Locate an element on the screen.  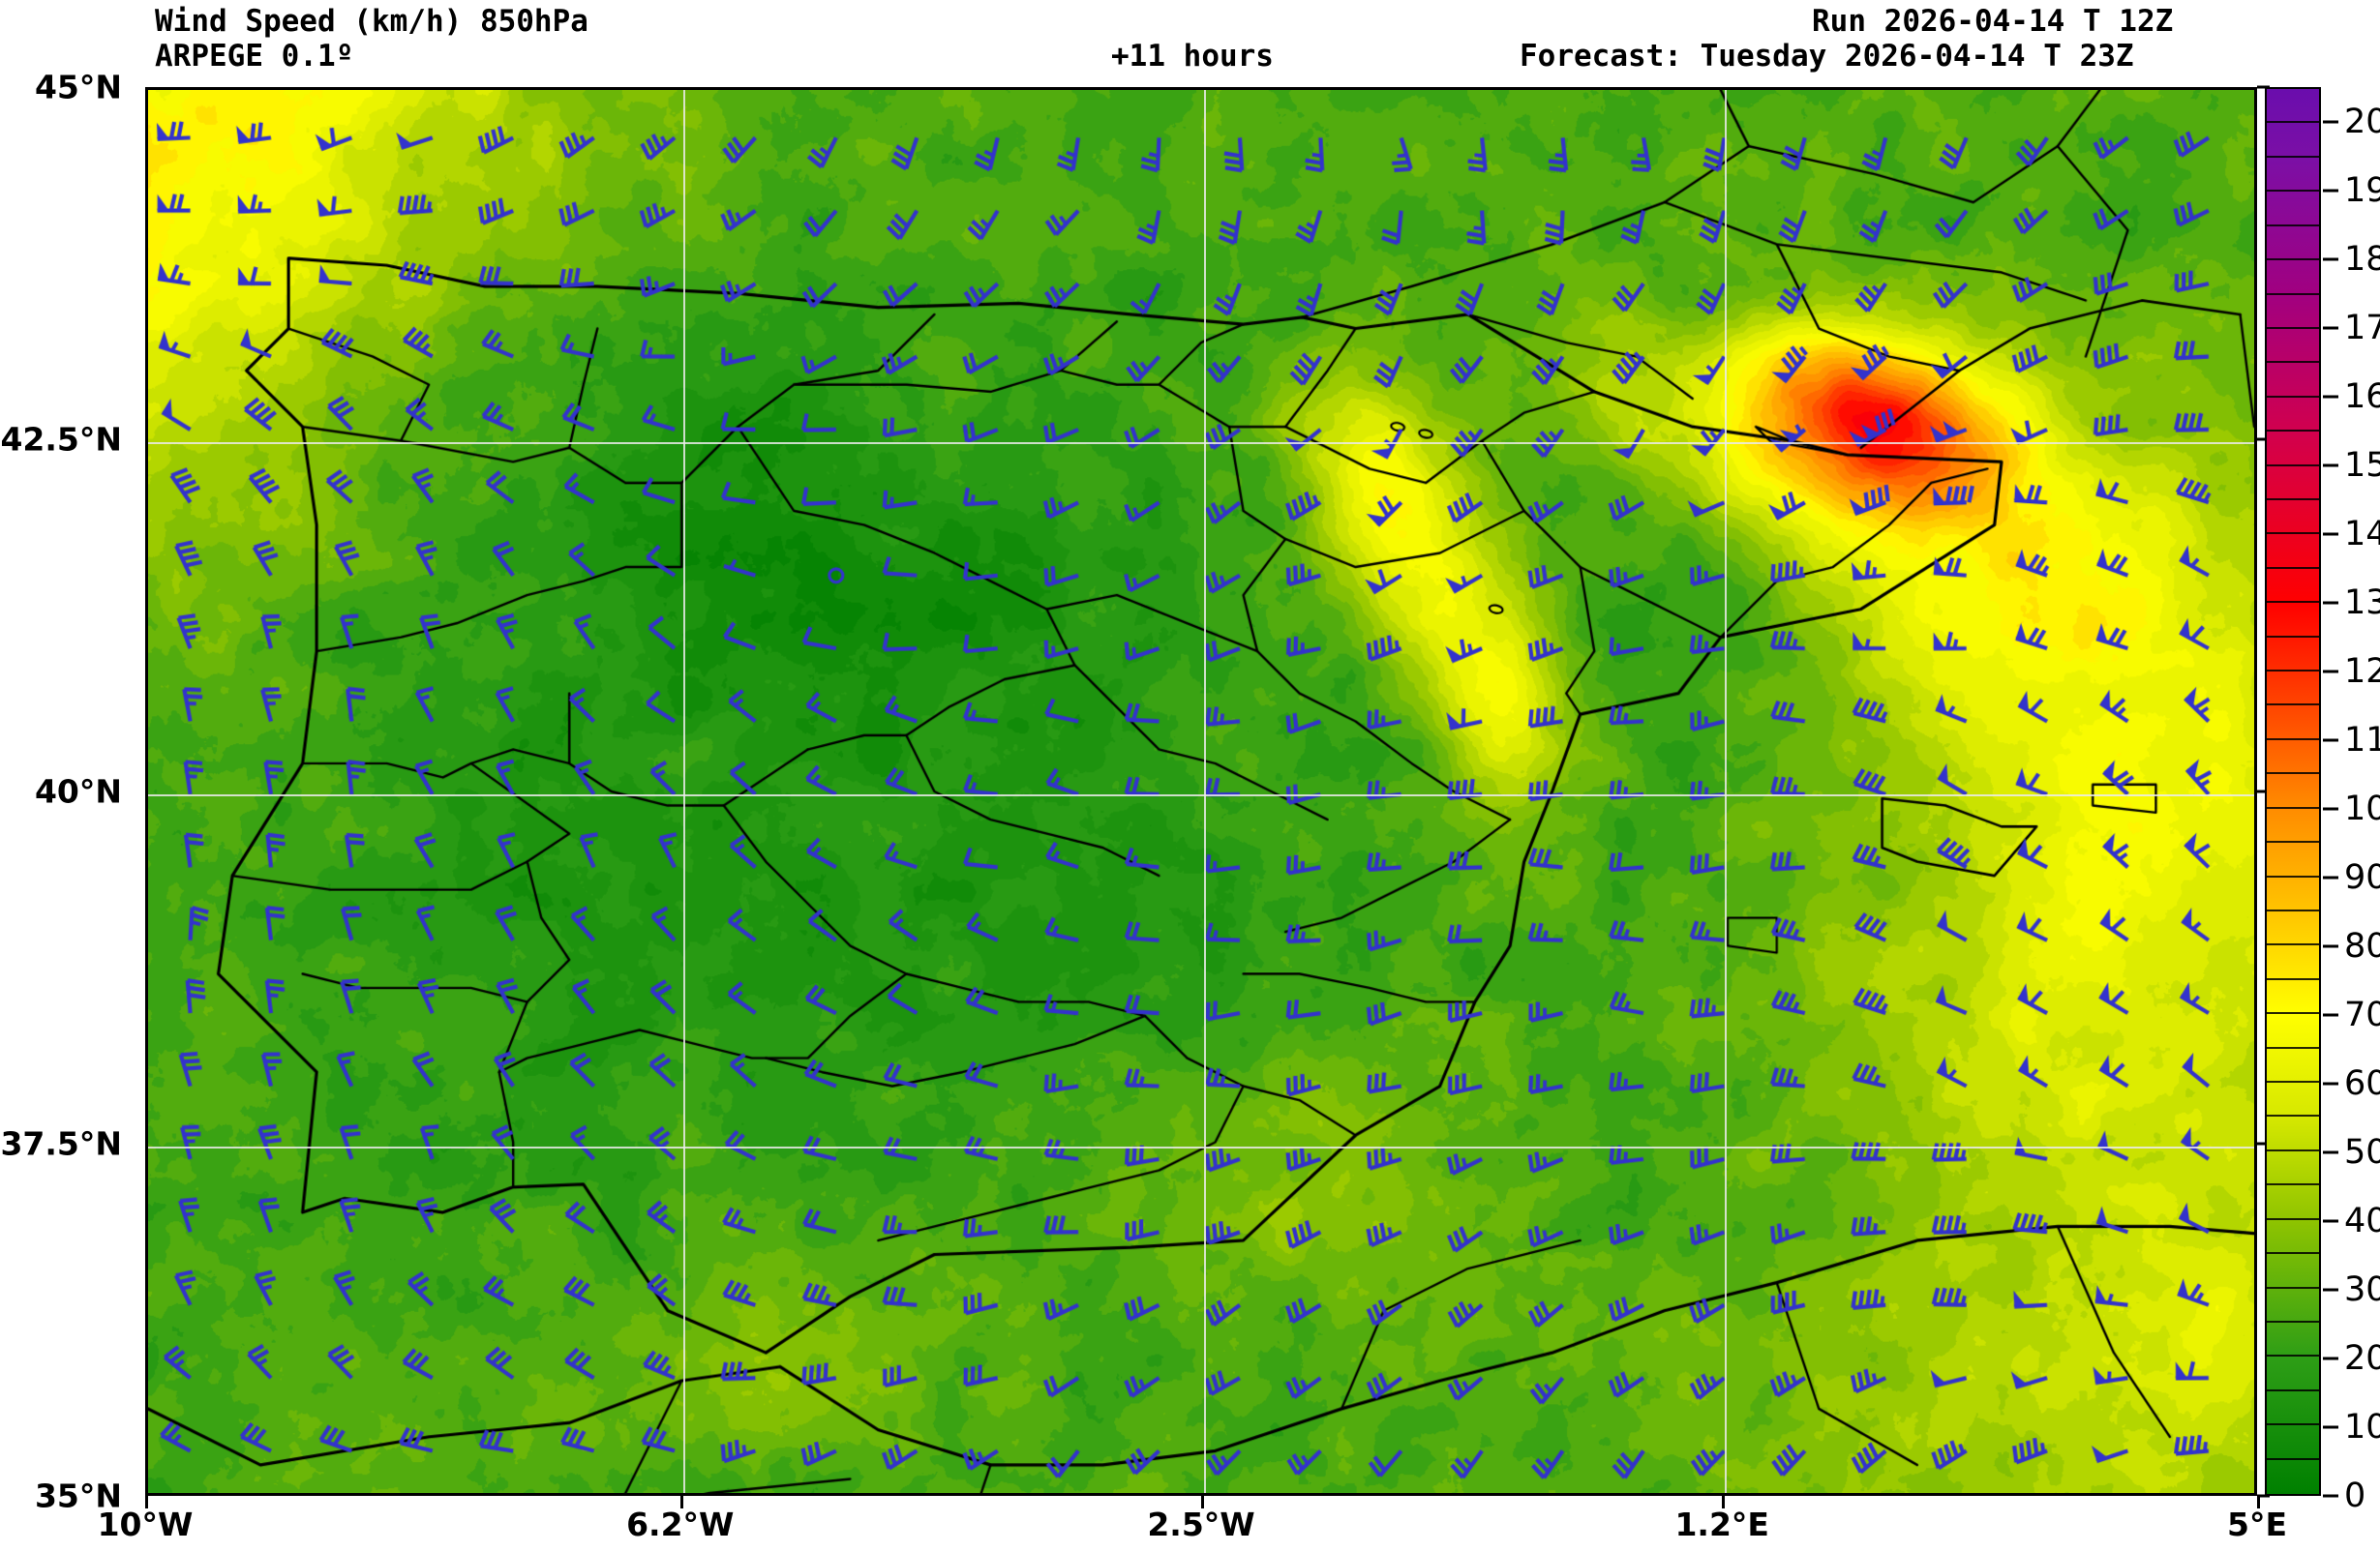
longitude-tick-label: 10°W is located at coordinates (146, 1525).